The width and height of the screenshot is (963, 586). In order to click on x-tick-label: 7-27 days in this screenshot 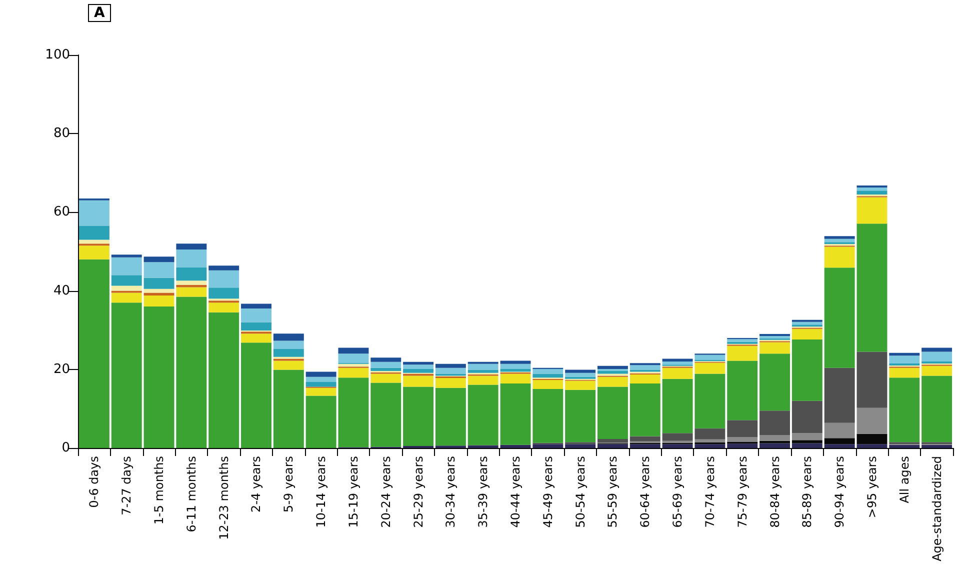, I will do `click(127, 486)`.